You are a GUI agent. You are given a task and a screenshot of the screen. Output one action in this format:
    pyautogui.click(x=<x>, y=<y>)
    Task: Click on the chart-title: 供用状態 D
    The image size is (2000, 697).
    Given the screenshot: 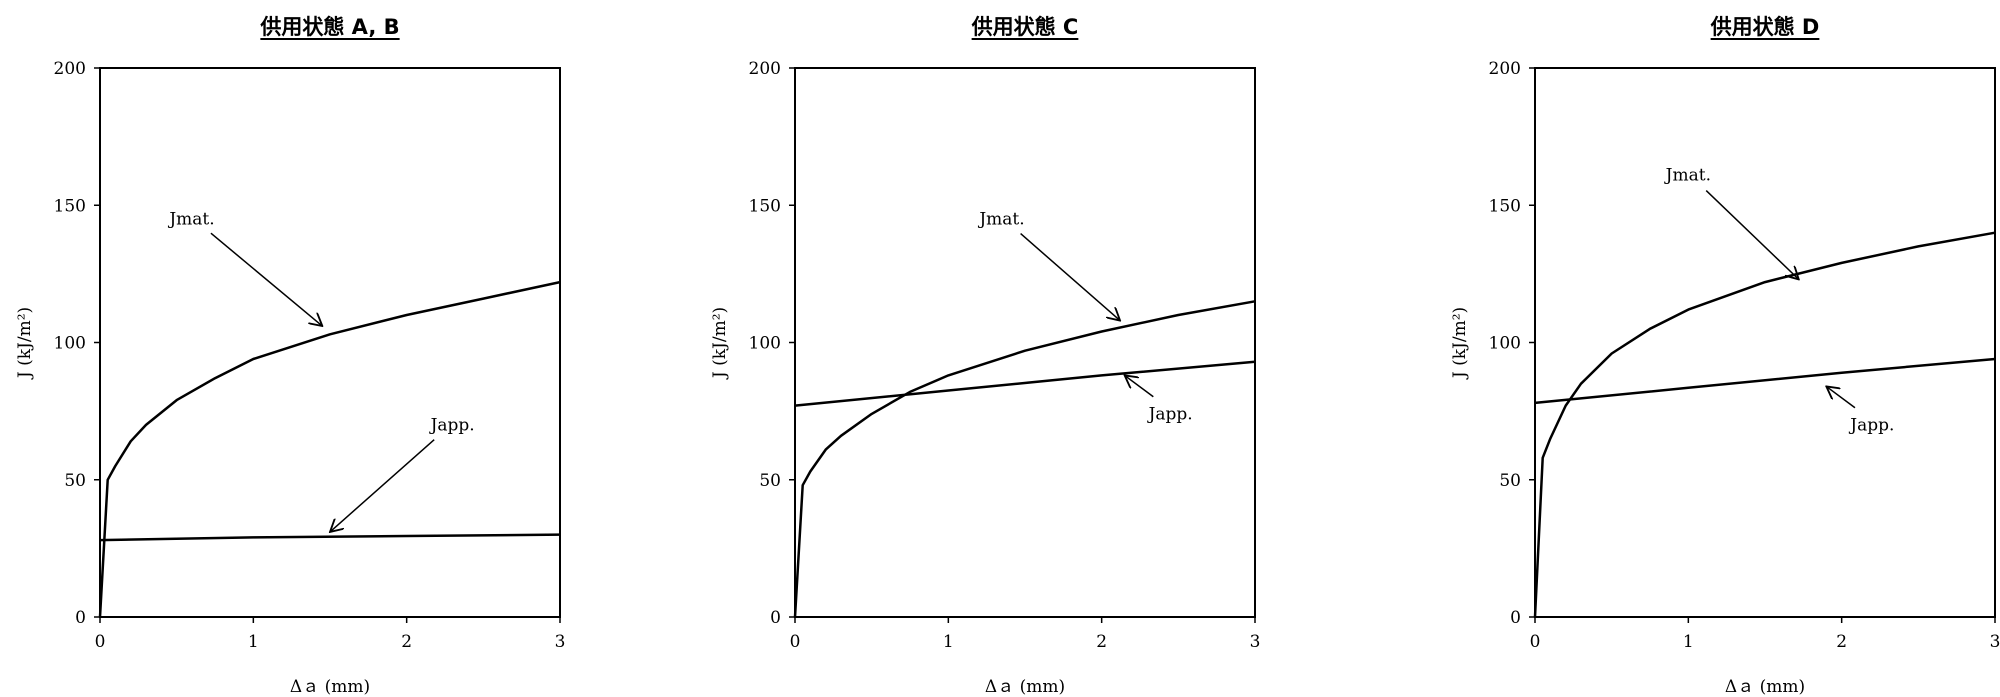 What is the action you would take?
    pyautogui.click(x=1765, y=27)
    